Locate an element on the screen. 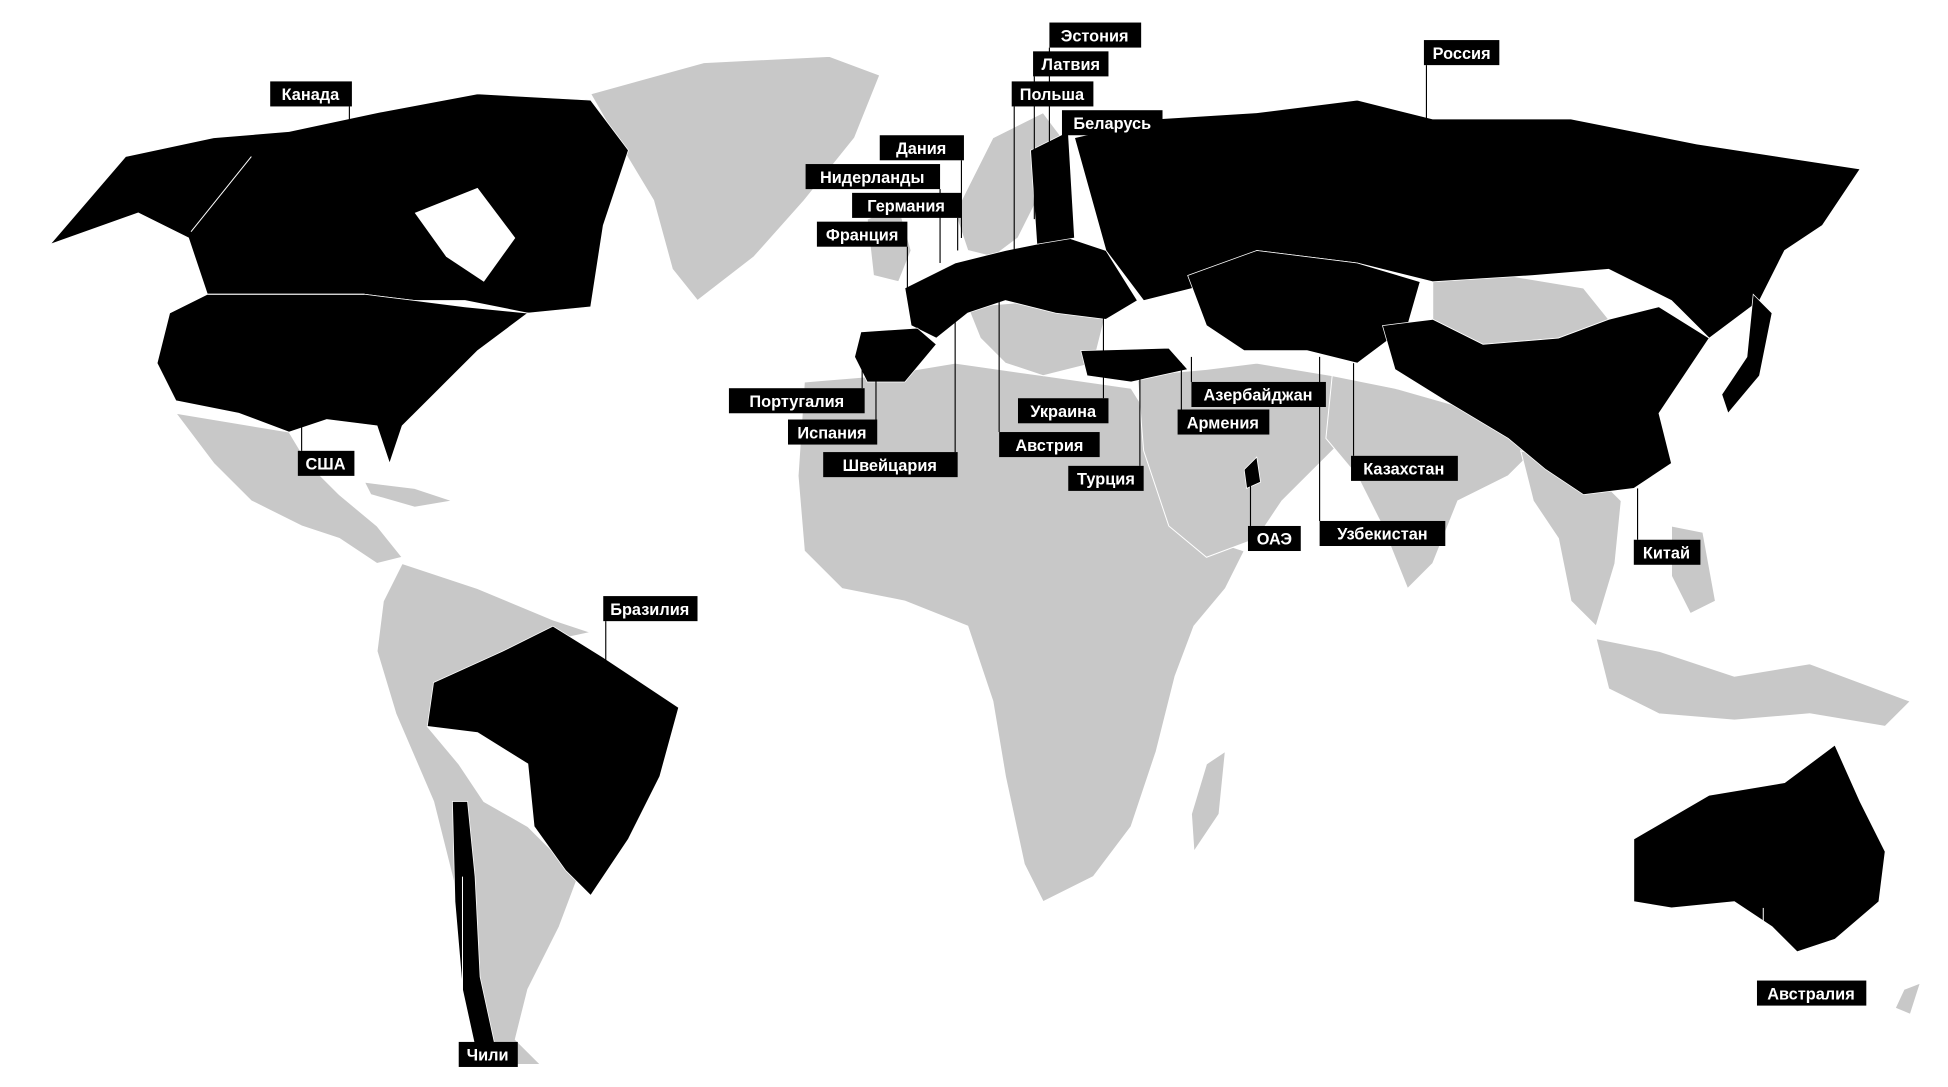  label-australia: Австралия is located at coordinates (1811, 993).